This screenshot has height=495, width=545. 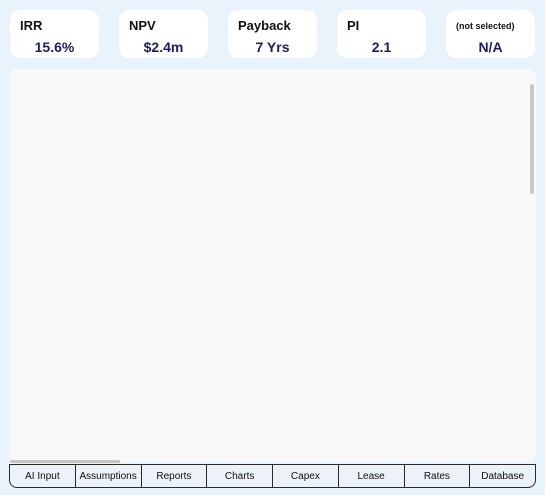 What do you see at coordinates (490, 34) in the screenshot?
I see `metric-card-not-selected: (not selected) N/A` at bounding box center [490, 34].